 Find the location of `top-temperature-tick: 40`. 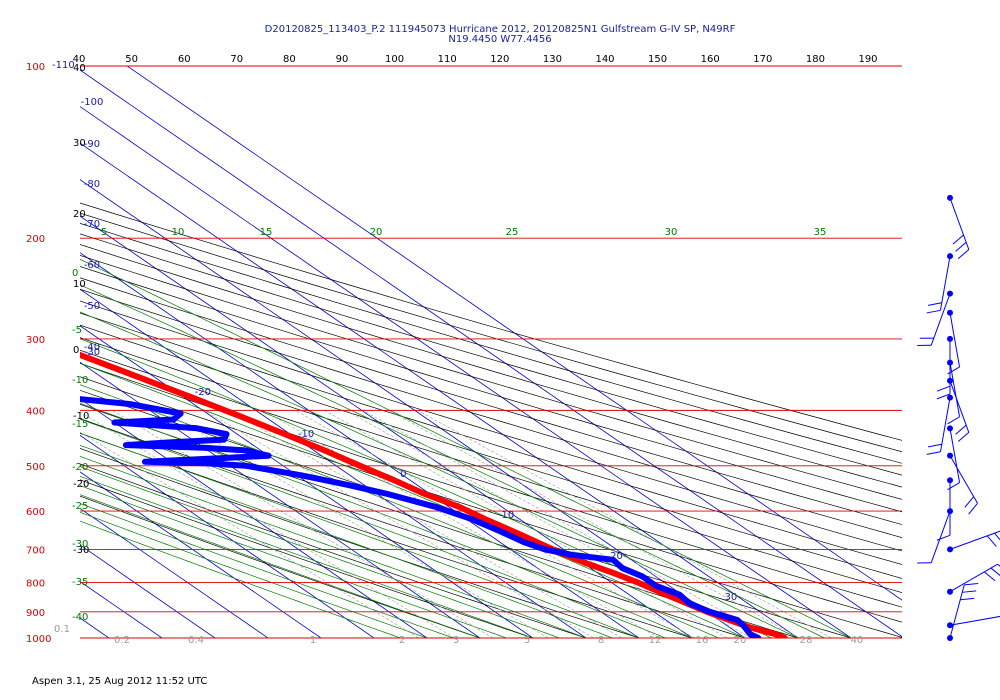

top-temperature-tick: 40 is located at coordinates (79, 59).